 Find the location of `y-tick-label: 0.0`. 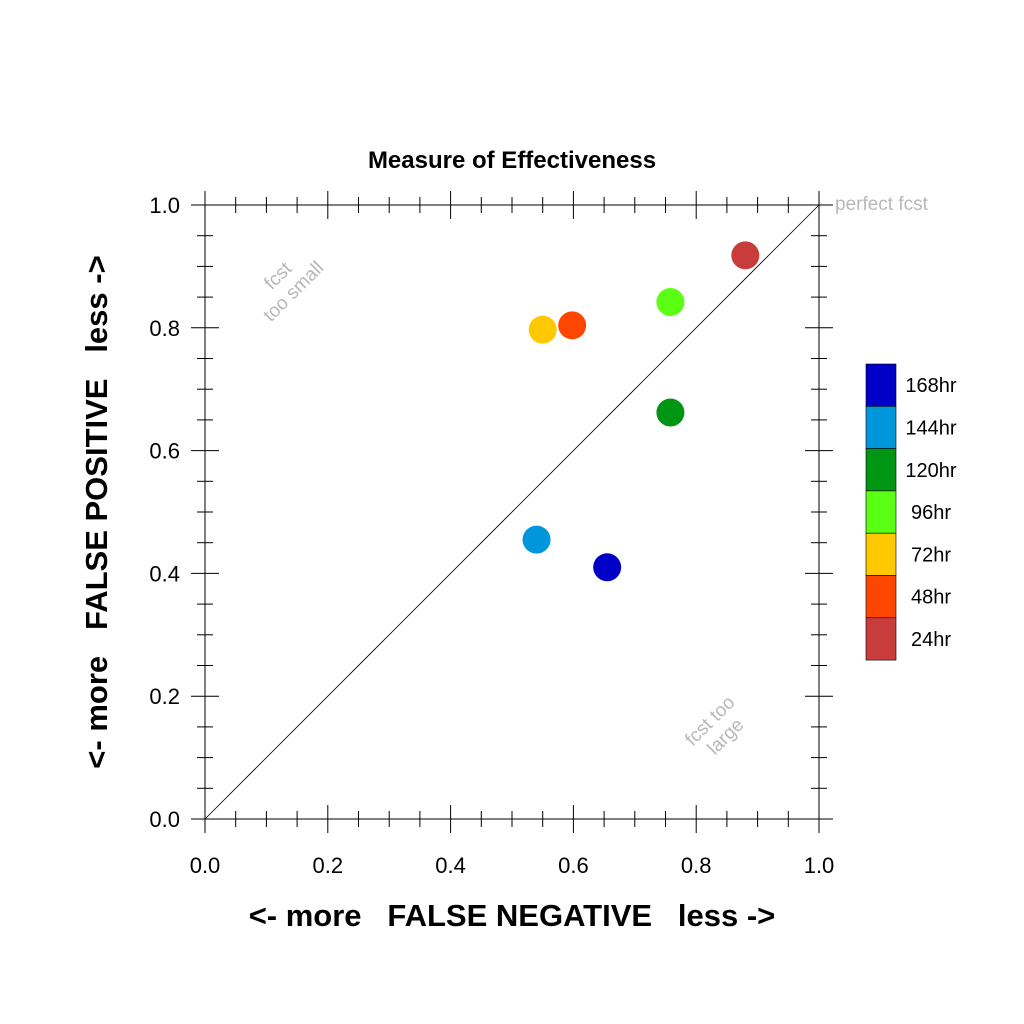

y-tick-label: 0.0 is located at coordinates (164, 819).